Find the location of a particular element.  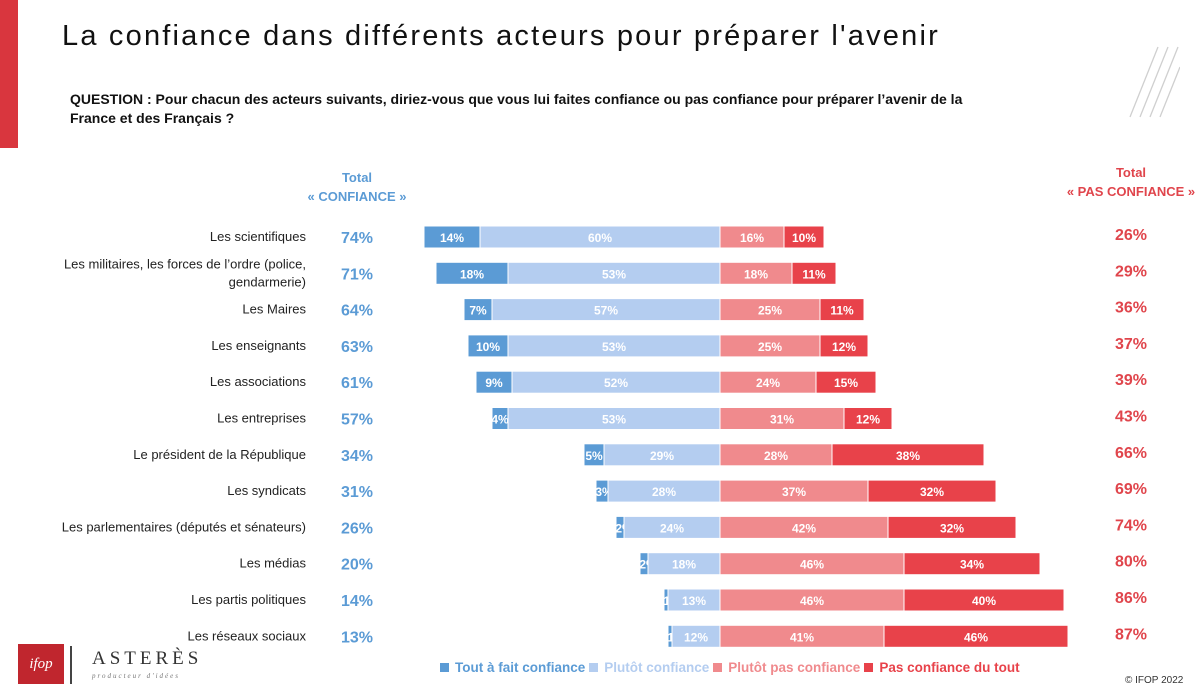

data-label: 57% is located at coordinates (606, 311).